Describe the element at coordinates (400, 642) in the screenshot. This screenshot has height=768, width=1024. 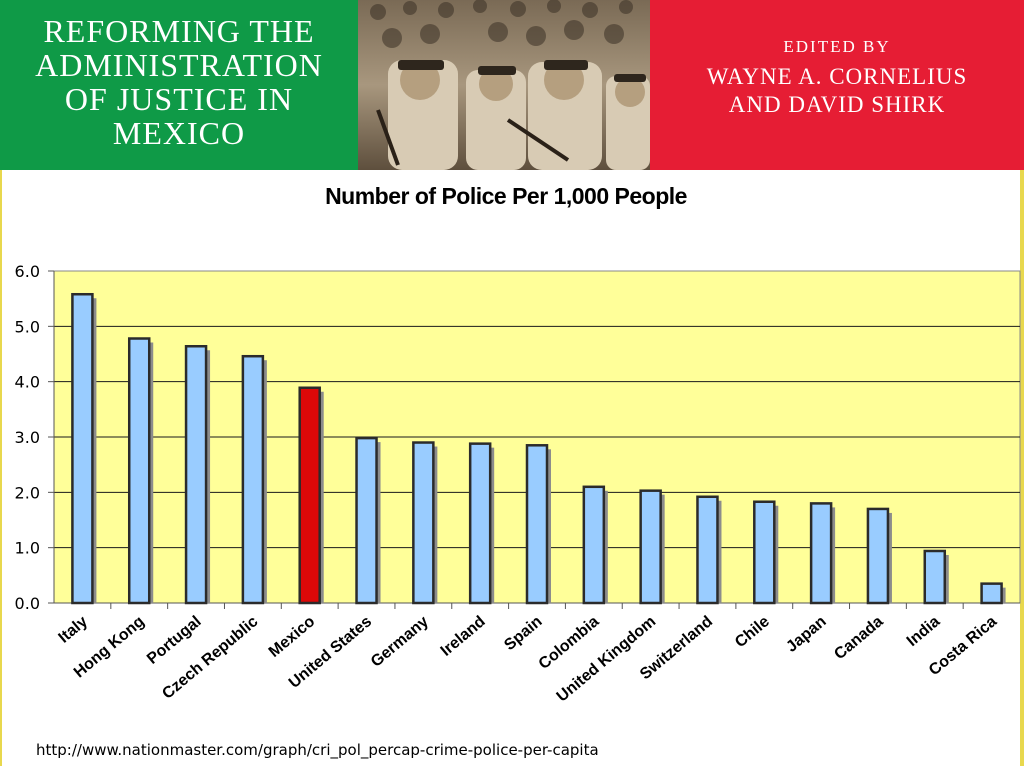
I see `x-tick-label: Germany` at that location.